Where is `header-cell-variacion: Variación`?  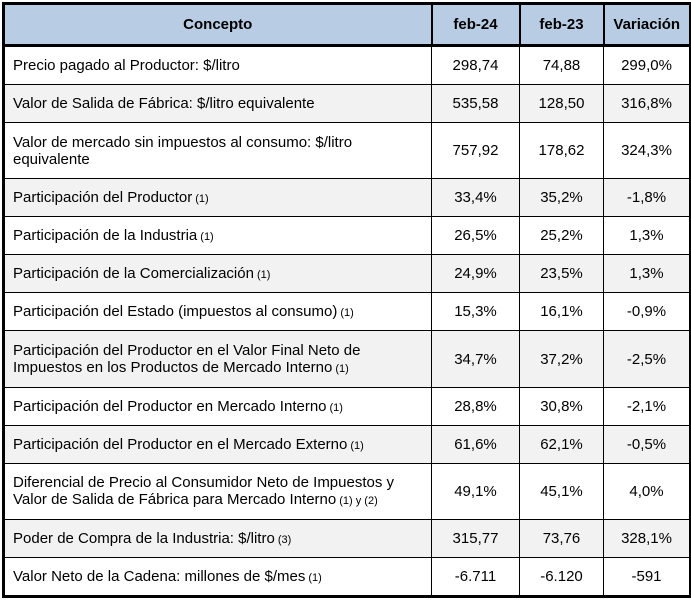
header-cell-variacion: Variación is located at coordinates (646, 24).